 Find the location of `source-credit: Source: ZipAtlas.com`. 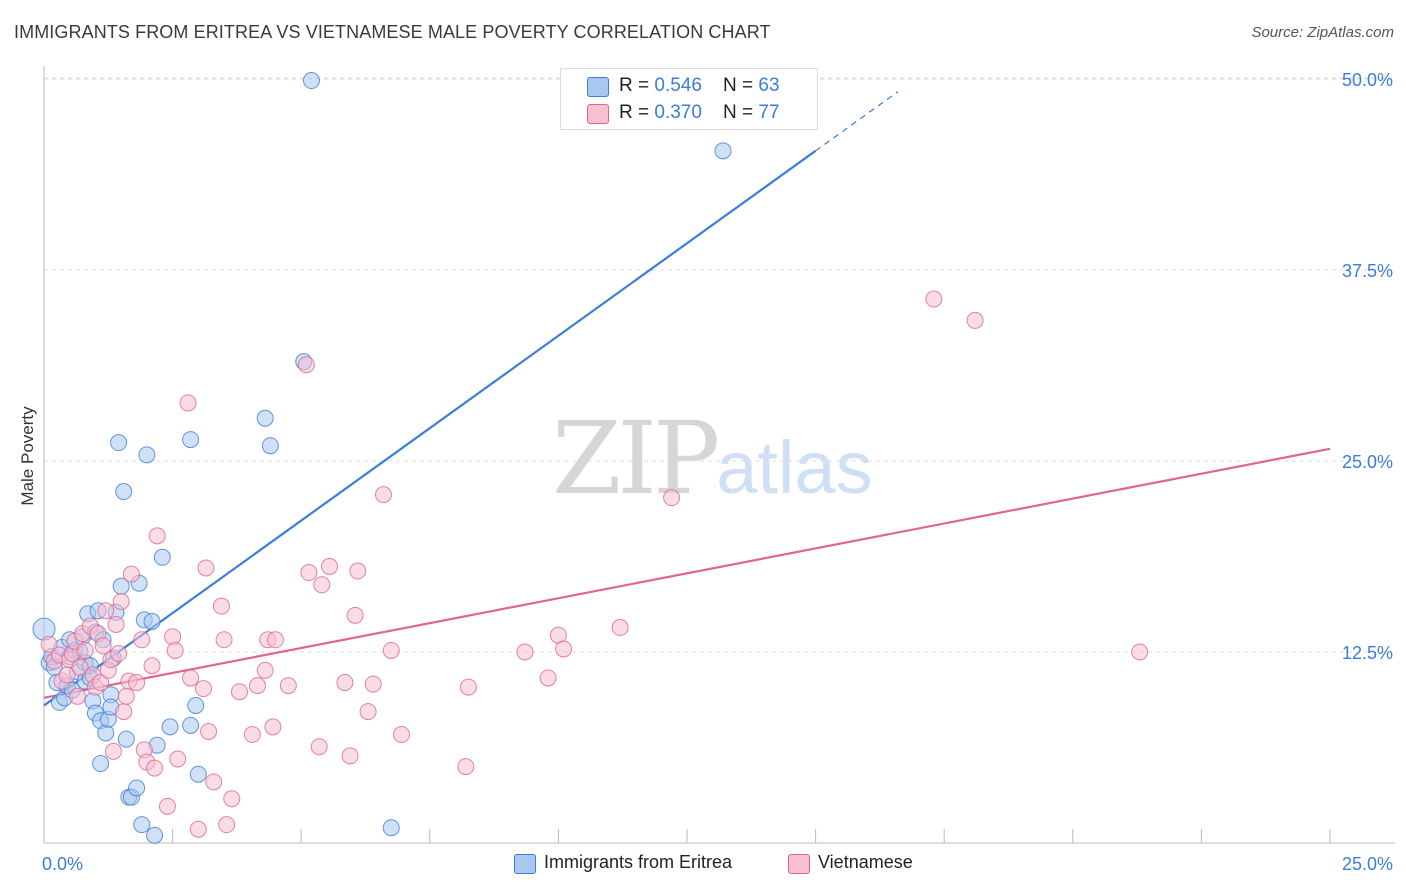

source-credit: Source: ZipAtlas.com is located at coordinates (1322, 32).